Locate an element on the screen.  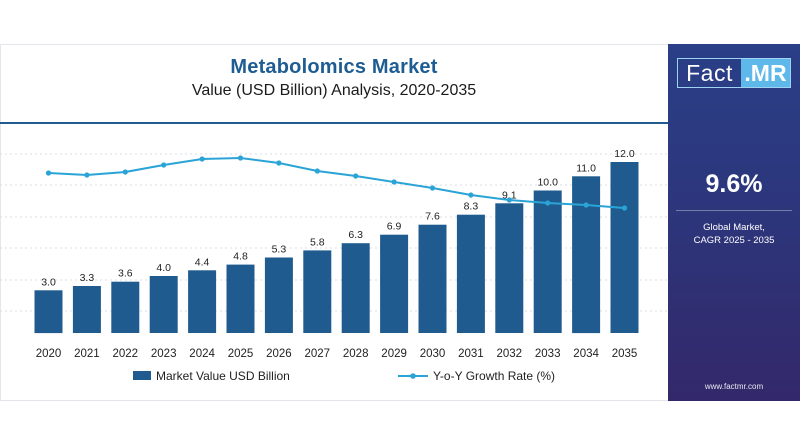
legend-label-growth-rate: Y-o-Y Growth Rate (%) is located at coordinates (494, 376).